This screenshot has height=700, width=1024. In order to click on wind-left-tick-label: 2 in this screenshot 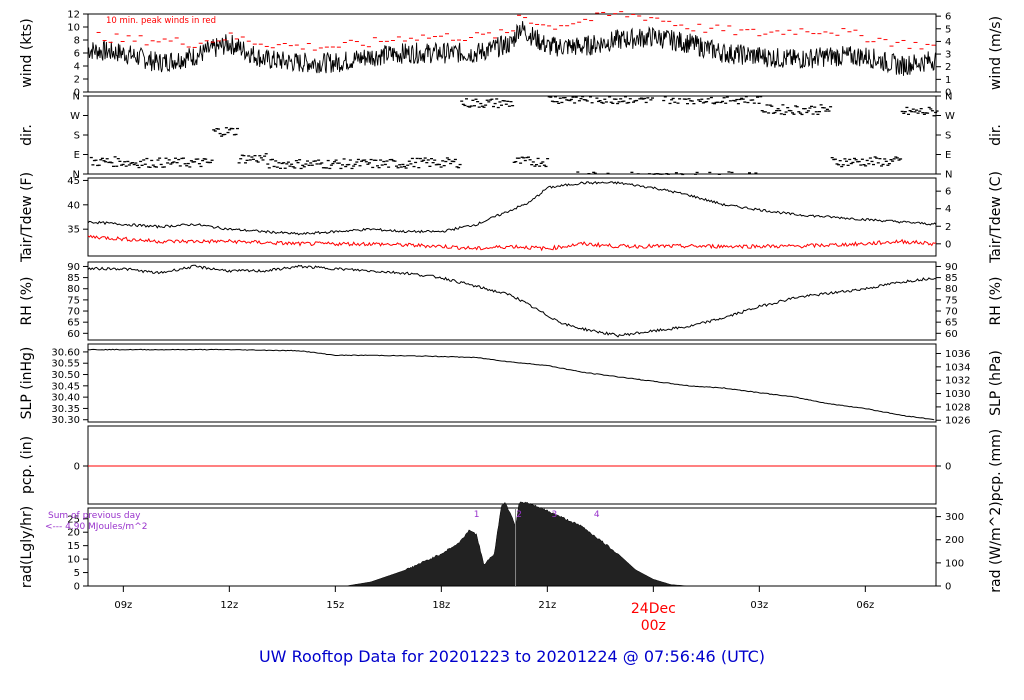, I will do `click(77, 80)`.